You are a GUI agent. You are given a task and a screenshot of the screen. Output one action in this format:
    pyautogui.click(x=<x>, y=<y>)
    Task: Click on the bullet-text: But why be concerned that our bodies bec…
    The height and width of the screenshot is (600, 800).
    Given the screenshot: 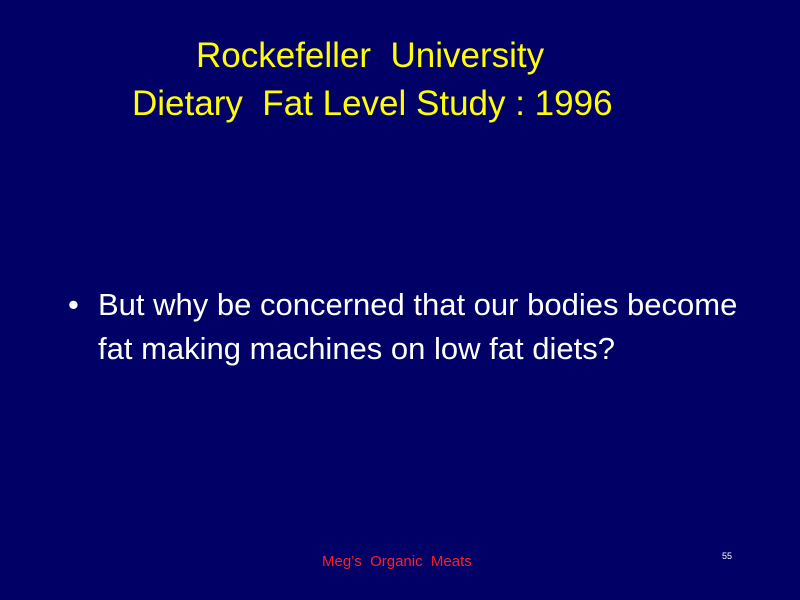 What is the action you would take?
    pyautogui.click(x=418, y=326)
    